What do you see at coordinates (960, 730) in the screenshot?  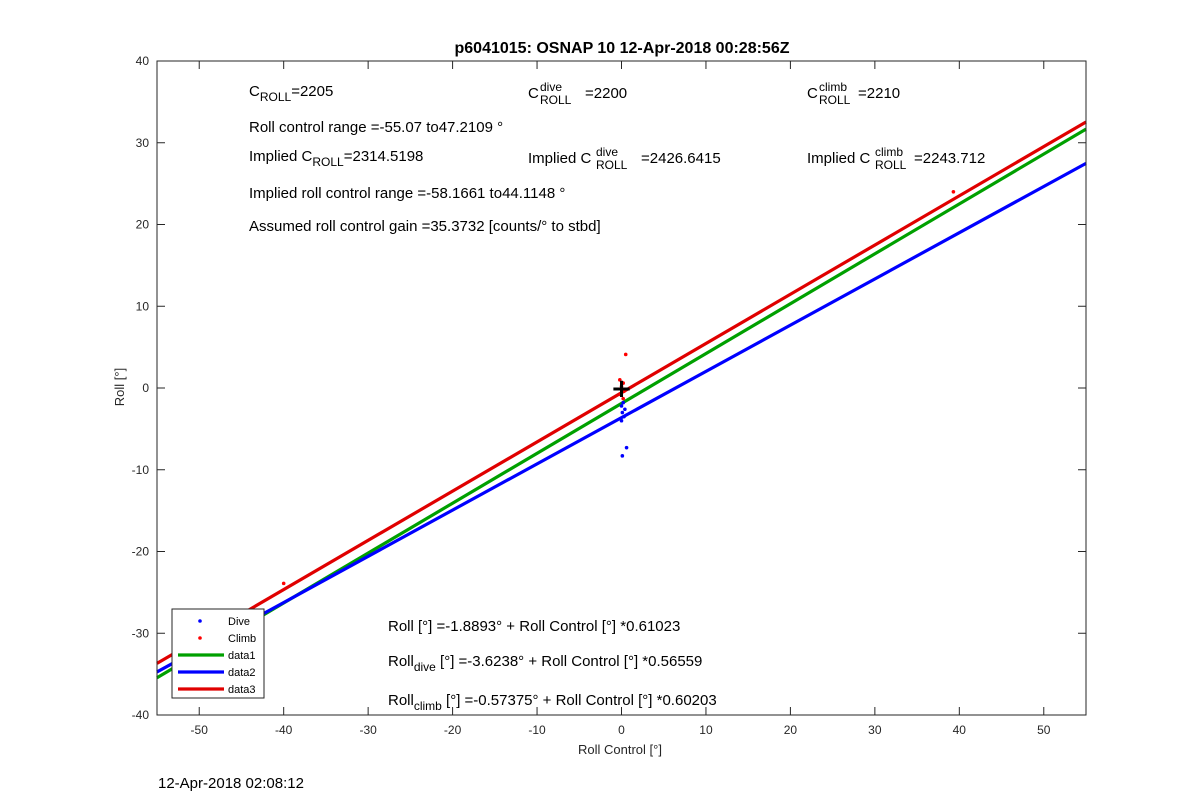 I see `x-tick-label: 40` at bounding box center [960, 730].